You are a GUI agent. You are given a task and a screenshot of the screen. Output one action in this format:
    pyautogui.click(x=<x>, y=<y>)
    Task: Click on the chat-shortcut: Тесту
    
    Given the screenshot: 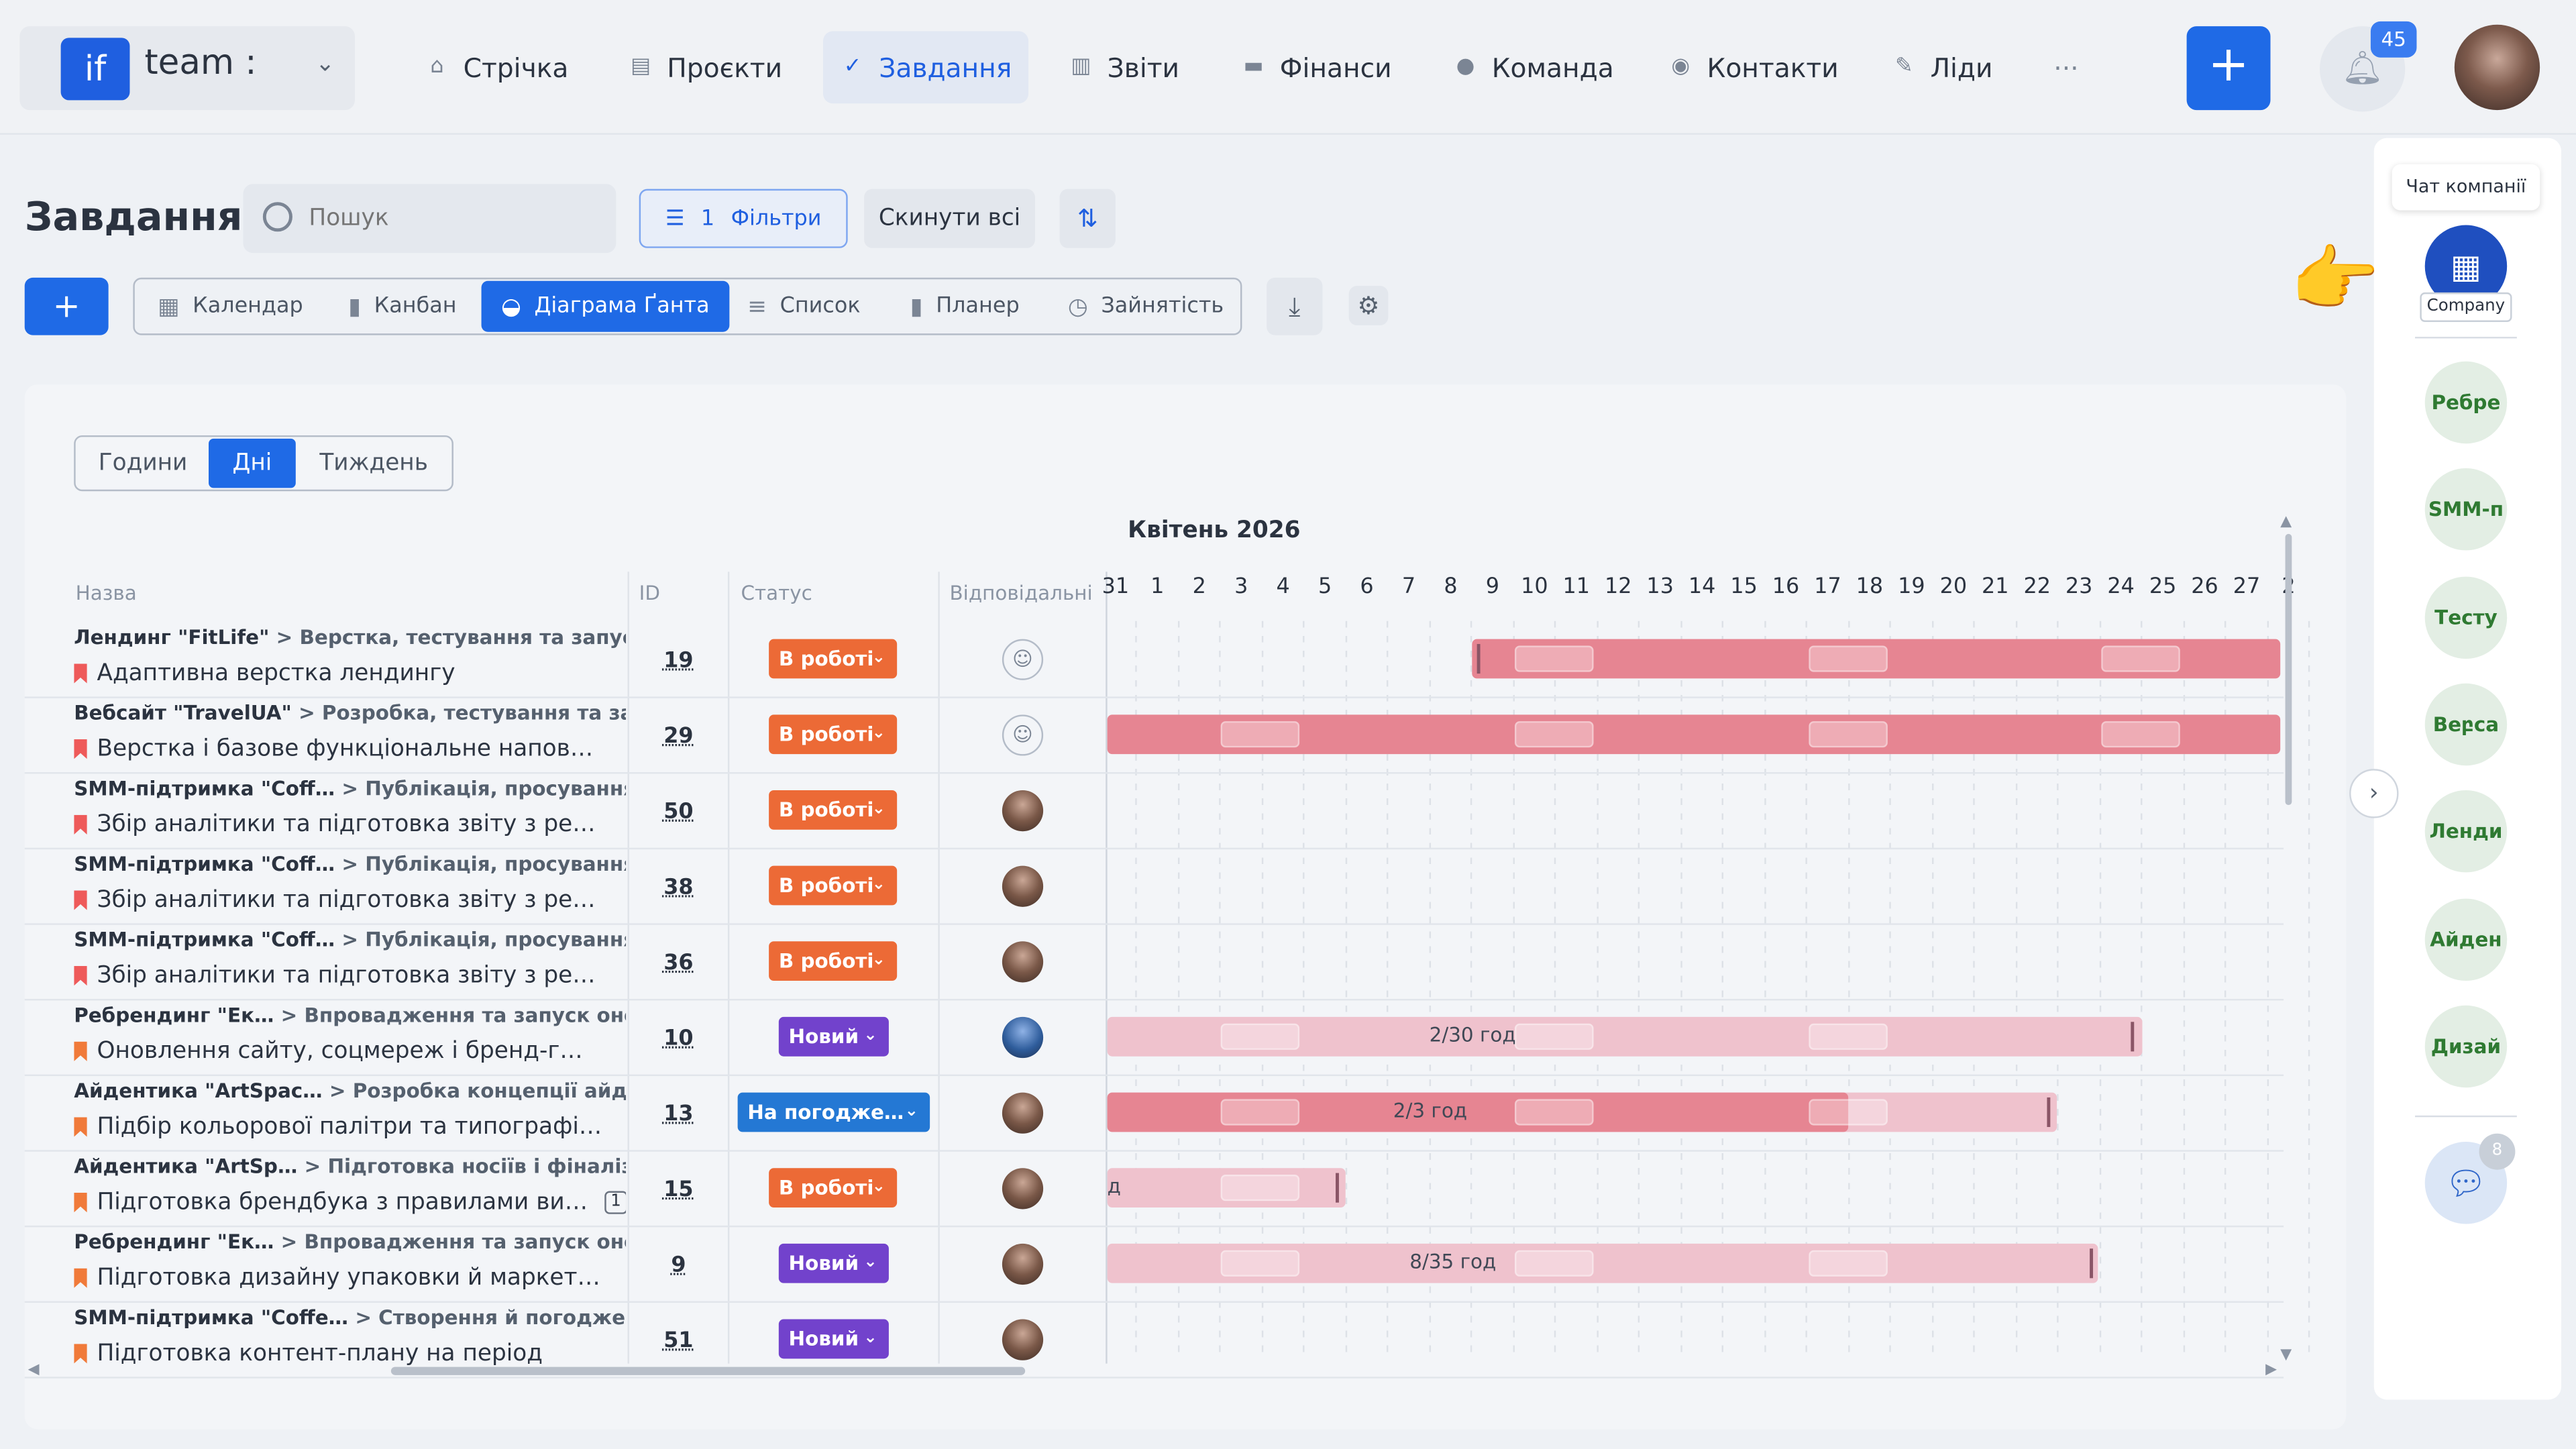 What is the action you would take?
    pyautogui.click(x=2466, y=617)
    